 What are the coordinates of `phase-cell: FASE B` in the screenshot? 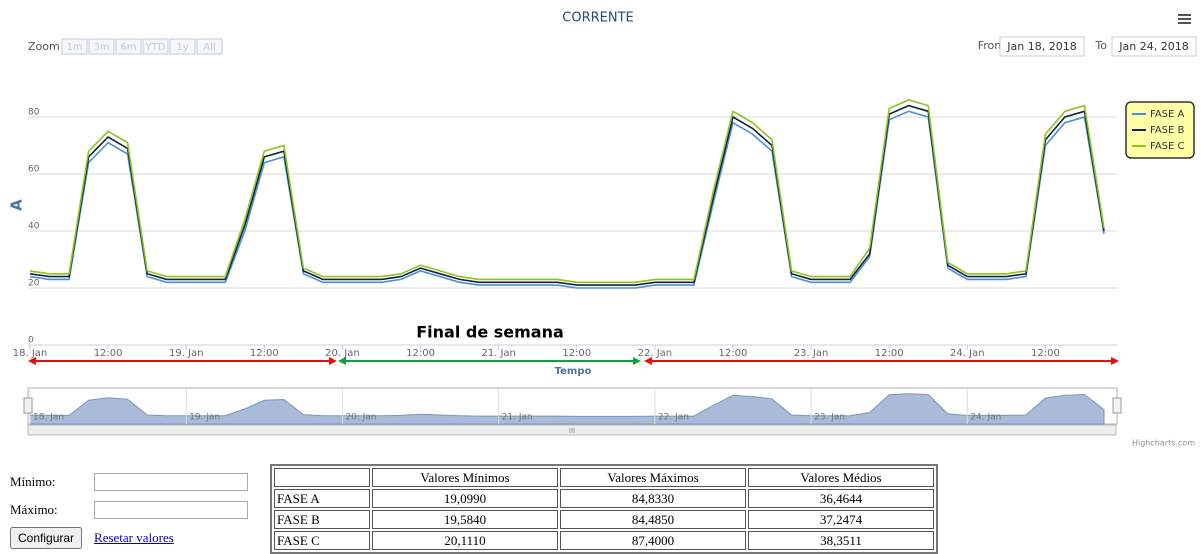 It's located at (322, 519).